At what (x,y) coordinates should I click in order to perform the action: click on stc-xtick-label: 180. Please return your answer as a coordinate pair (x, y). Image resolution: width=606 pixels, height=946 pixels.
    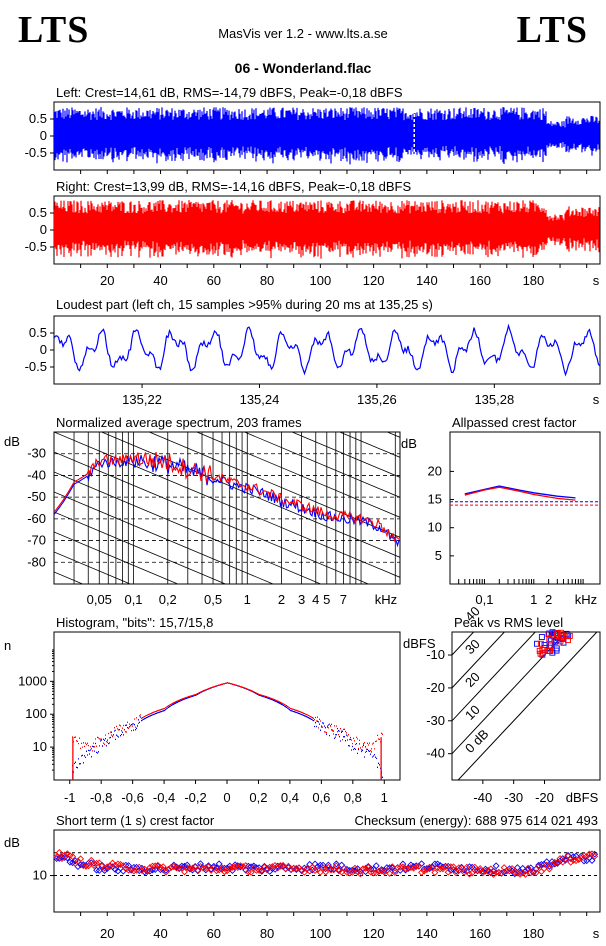
    Looking at the image, I should click on (534, 933).